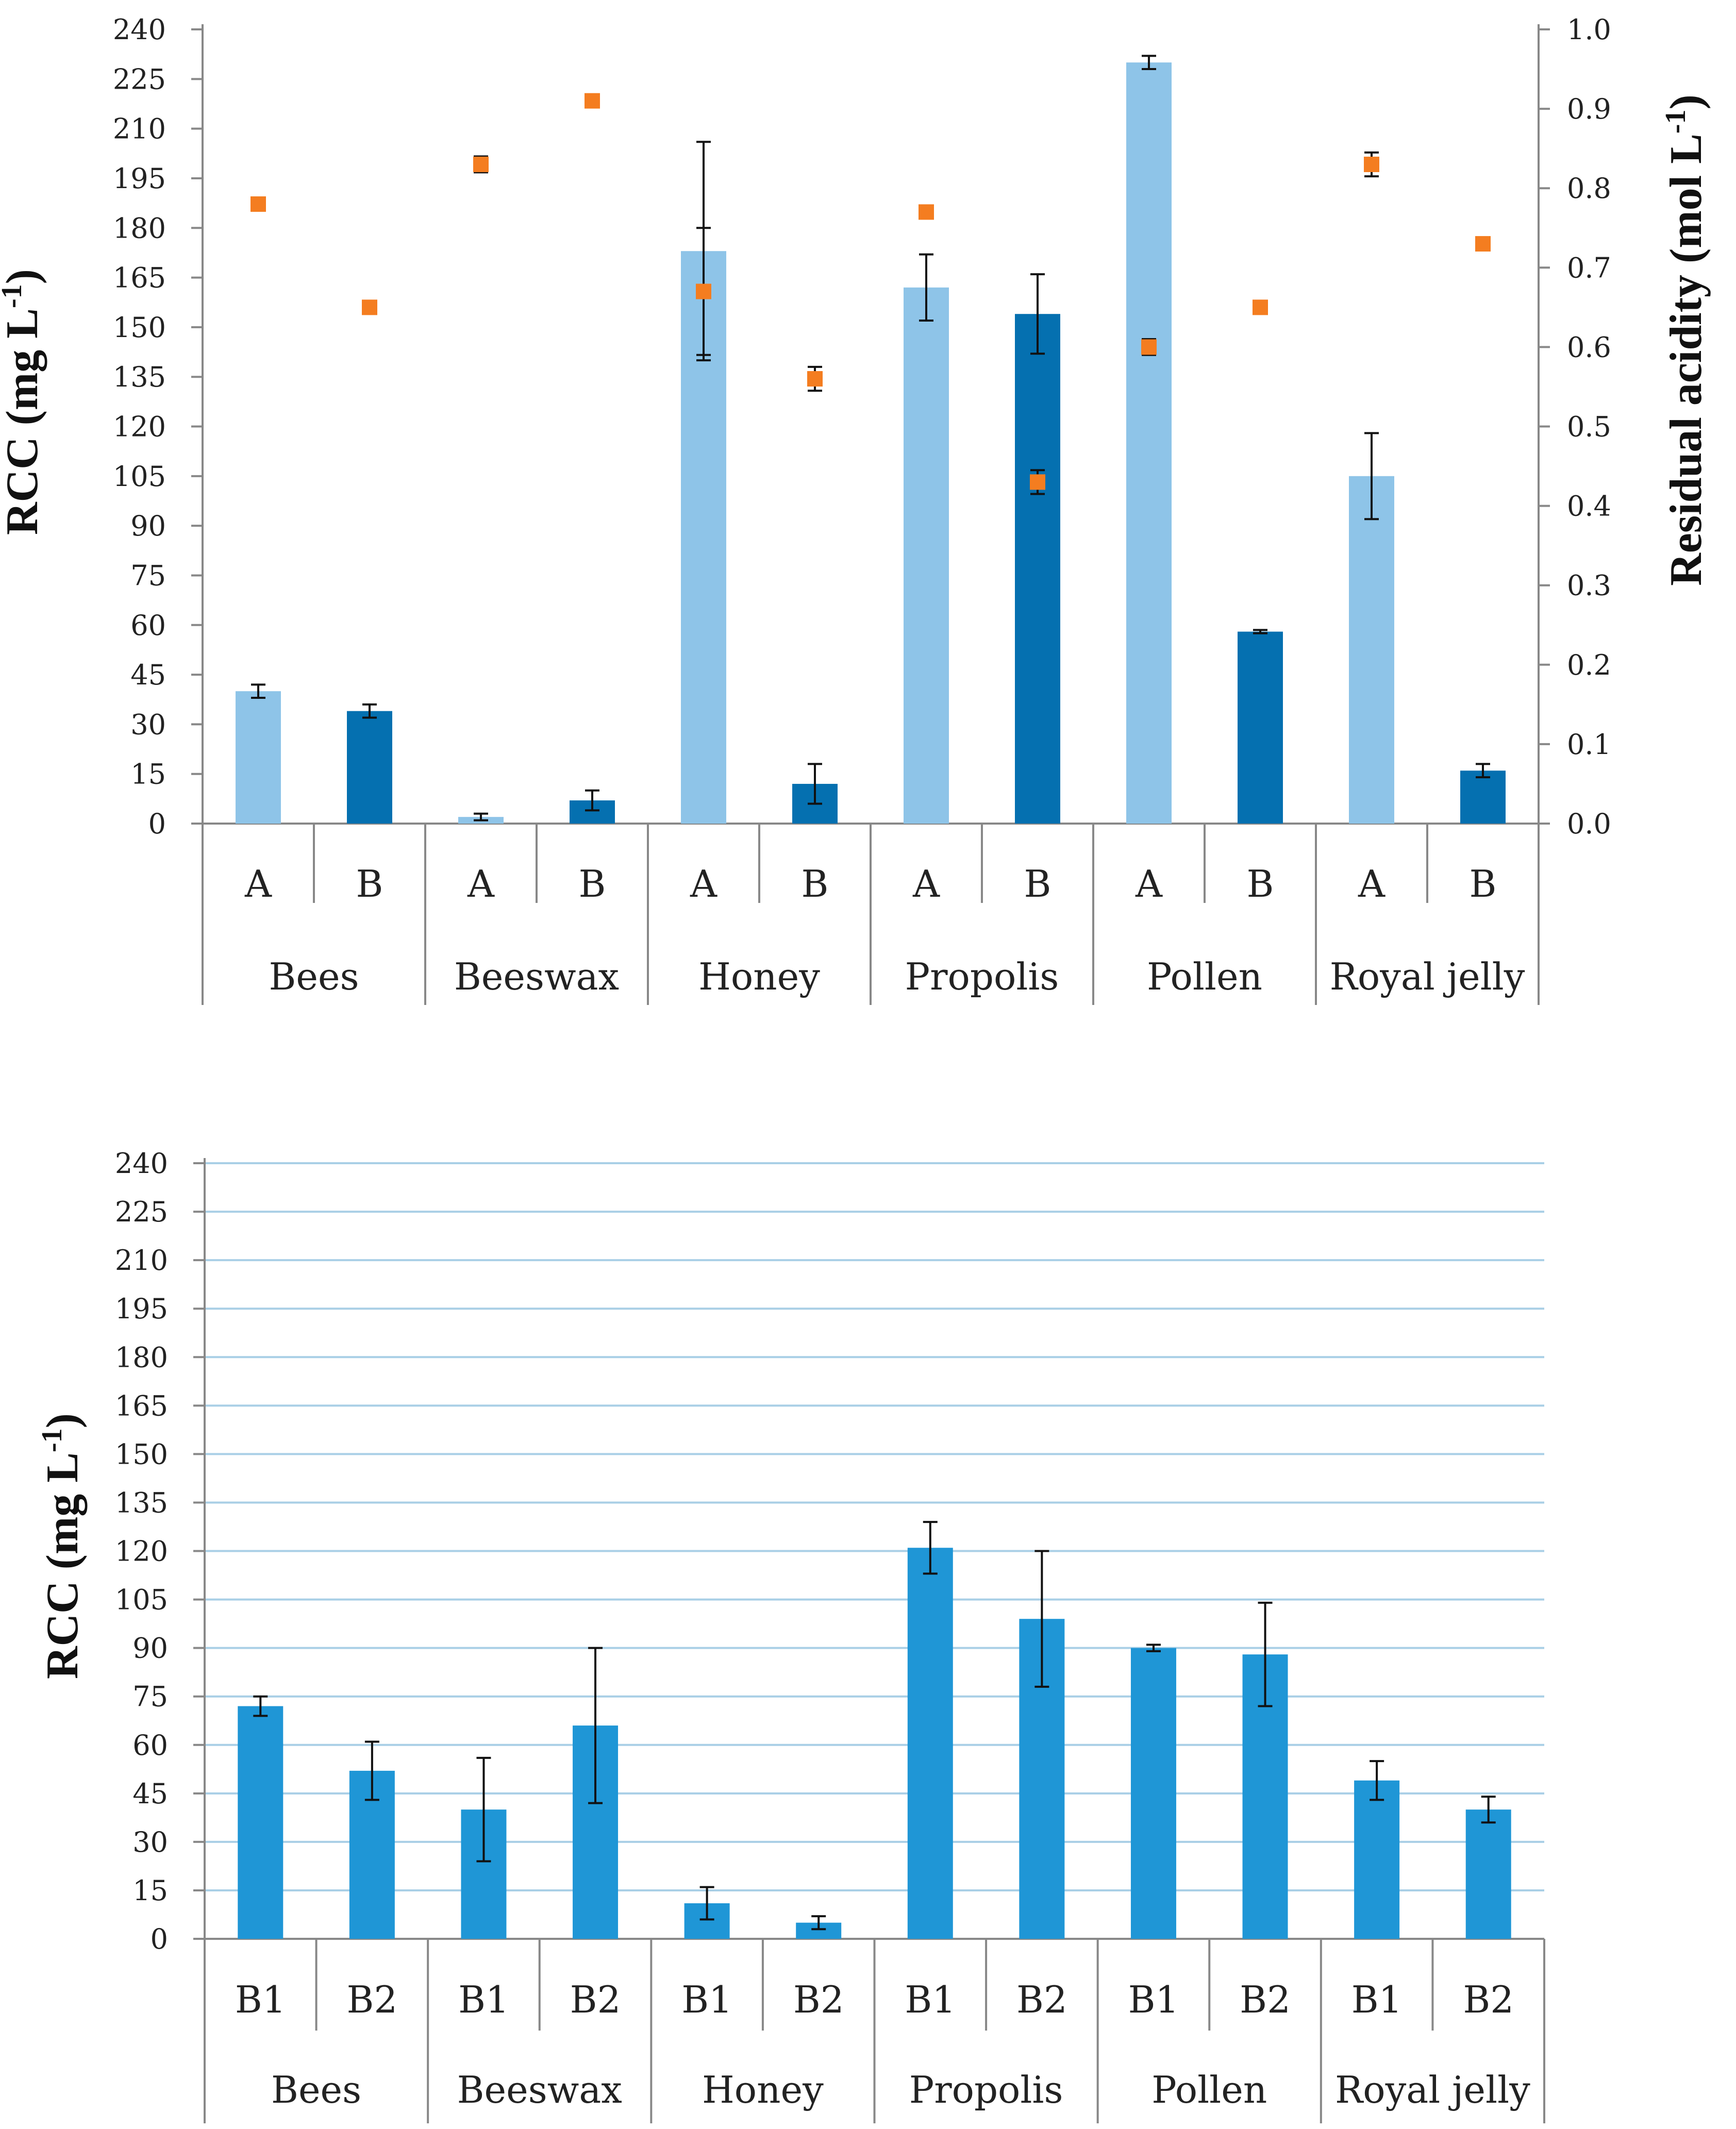  What do you see at coordinates (1589, 506) in the screenshot?
I see `y-right-tick-label: 0.4` at bounding box center [1589, 506].